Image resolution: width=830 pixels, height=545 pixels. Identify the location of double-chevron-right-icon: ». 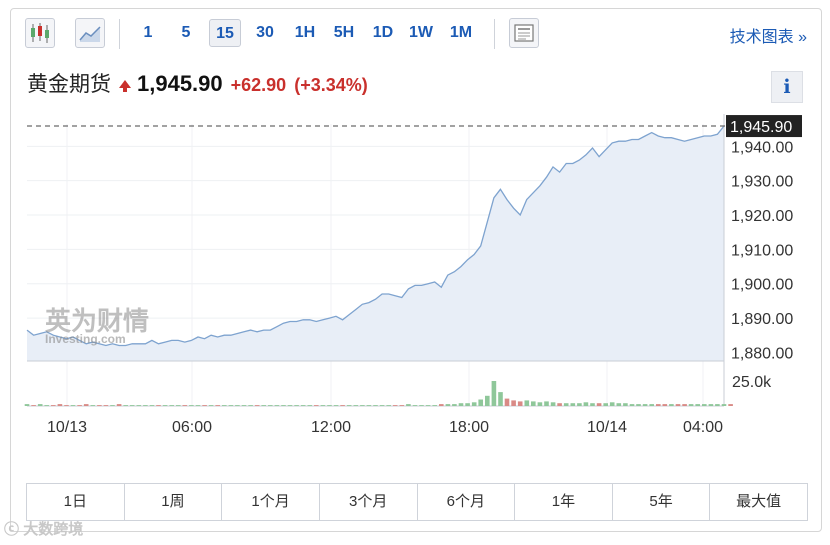
(802, 37).